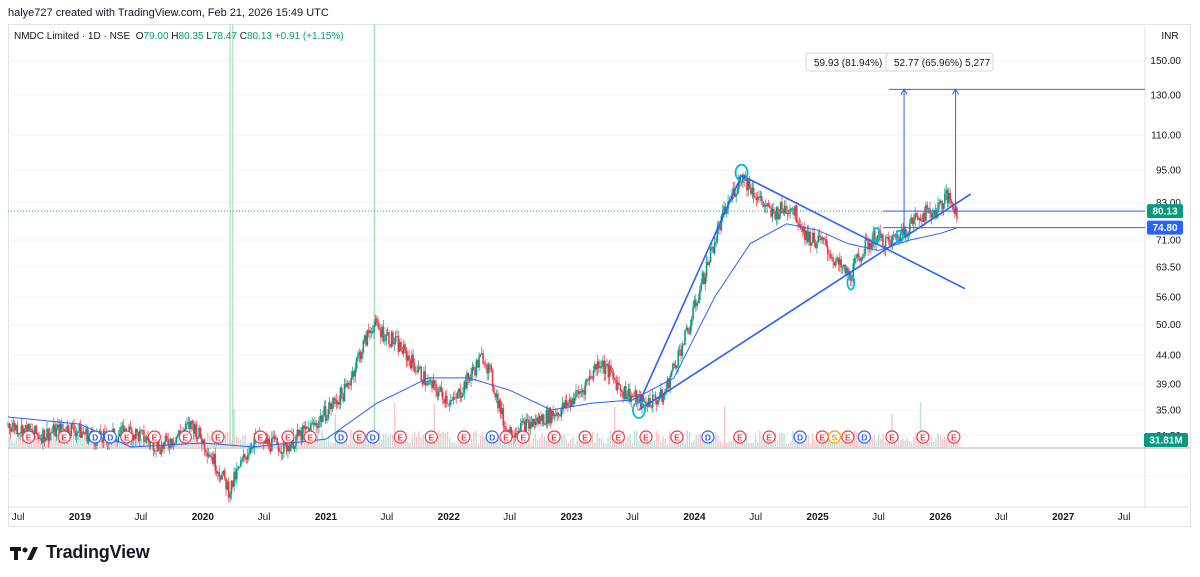  What do you see at coordinates (326, 517) in the screenshot?
I see `time-tick-label: 2021` at bounding box center [326, 517].